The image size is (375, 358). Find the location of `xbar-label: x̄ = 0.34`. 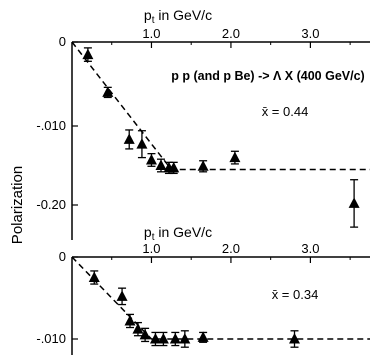

xbar-label: x̄ = 0.34 is located at coordinates (295, 294).